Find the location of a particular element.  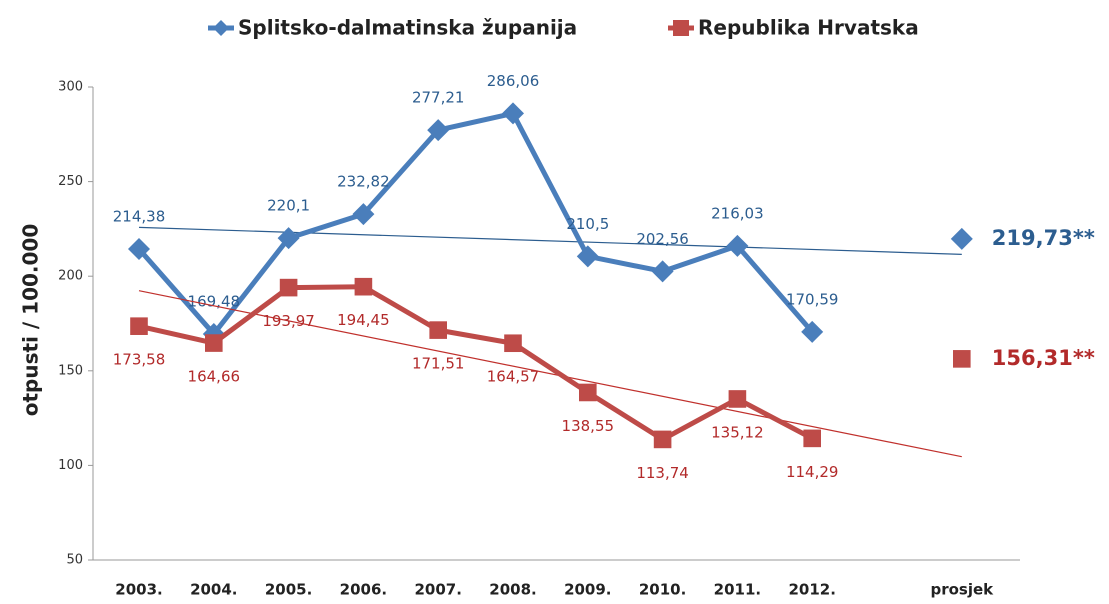

y-tick-label: 50 is located at coordinates (74, 560).